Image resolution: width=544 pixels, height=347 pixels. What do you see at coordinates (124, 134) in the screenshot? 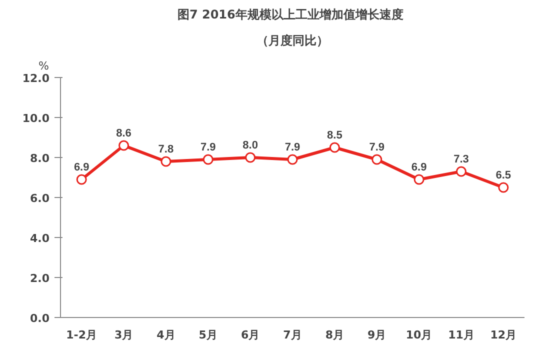
I see `data-label: 8.6` at bounding box center [124, 134].